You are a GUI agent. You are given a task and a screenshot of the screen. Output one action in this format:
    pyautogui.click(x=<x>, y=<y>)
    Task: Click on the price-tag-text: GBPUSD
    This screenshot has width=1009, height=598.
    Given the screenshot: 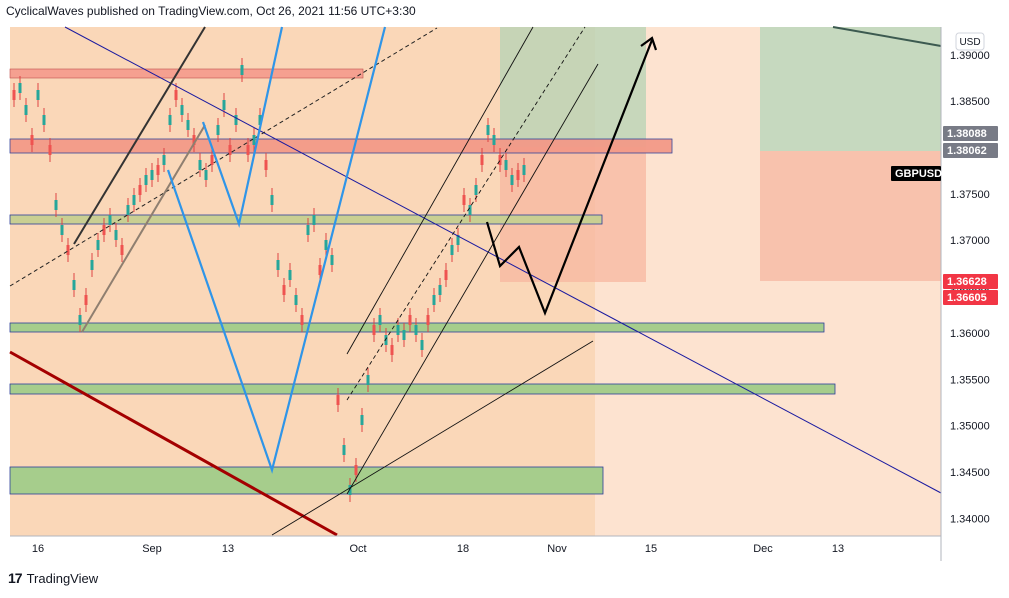 What is the action you would take?
    pyautogui.click(x=918, y=174)
    